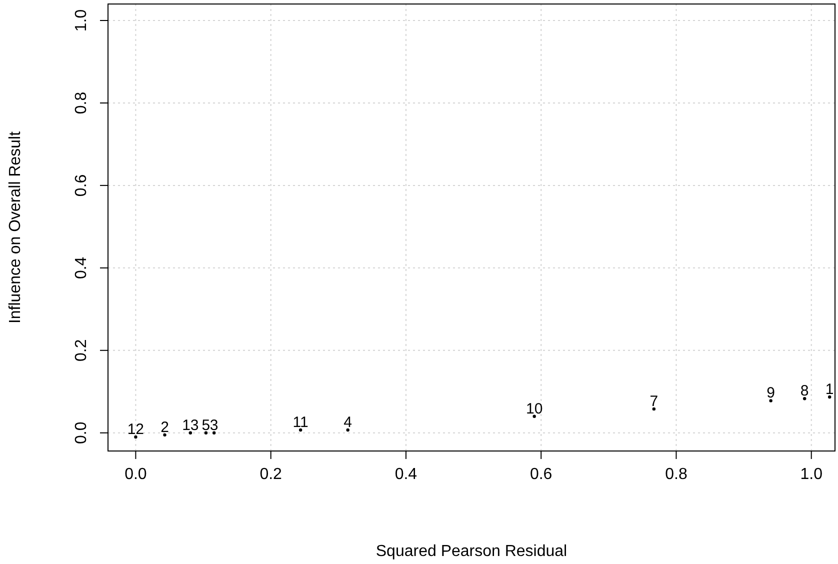  Describe the element at coordinates (81, 103) in the screenshot. I see `y-tick-label: 0.8` at that location.